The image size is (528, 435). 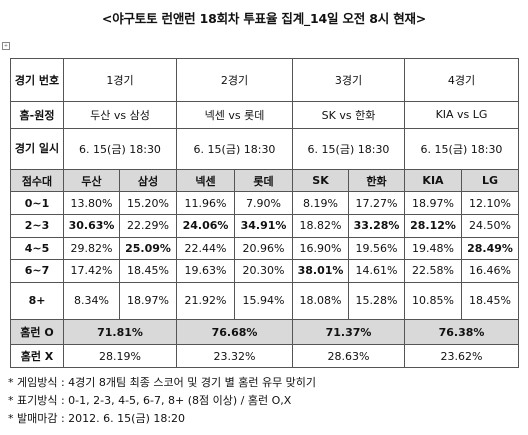 What do you see at coordinates (376, 271) in the screenshot?
I see `vote-rate-cell: 14.61%` at bounding box center [376, 271].